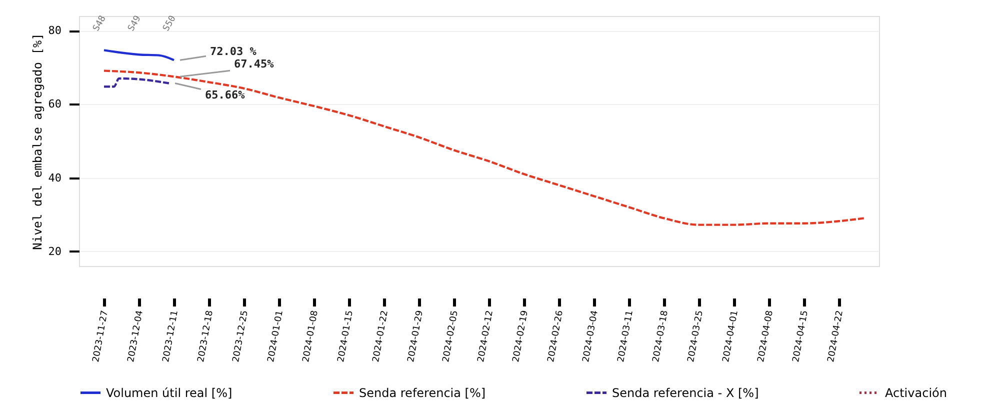  What do you see at coordinates (450, 337) in the screenshot?
I see `x-tick-label: 2024-02-05` at bounding box center [450, 337].